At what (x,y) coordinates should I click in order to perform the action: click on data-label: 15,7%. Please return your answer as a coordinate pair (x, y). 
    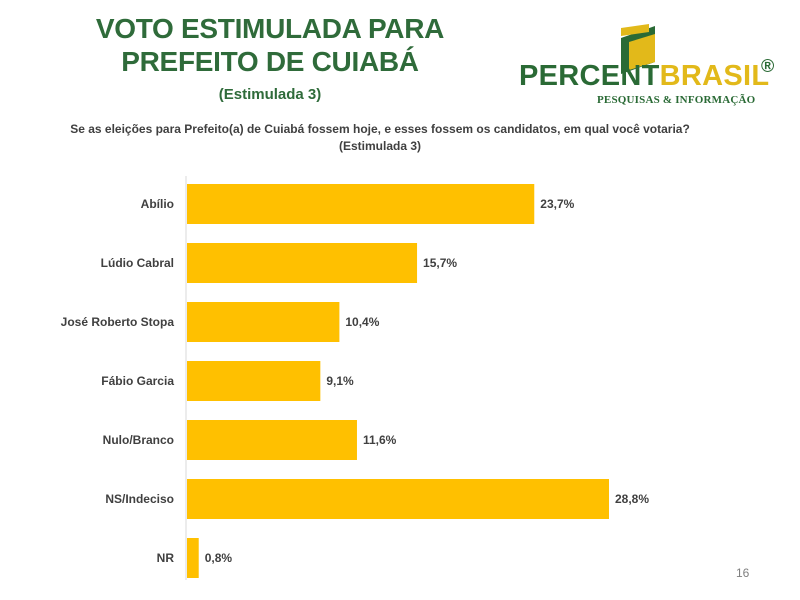
    Looking at the image, I should click on (440, 263).